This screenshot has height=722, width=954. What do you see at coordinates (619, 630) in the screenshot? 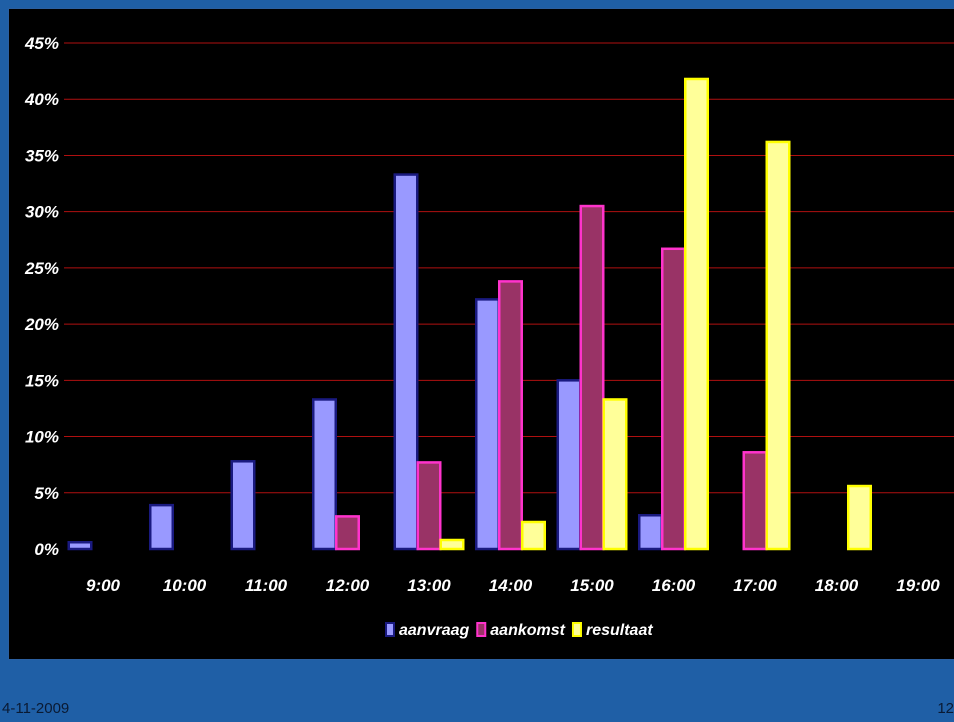
I see `legend-label-resultaat: resultaat` at bounding box center [619, 630].